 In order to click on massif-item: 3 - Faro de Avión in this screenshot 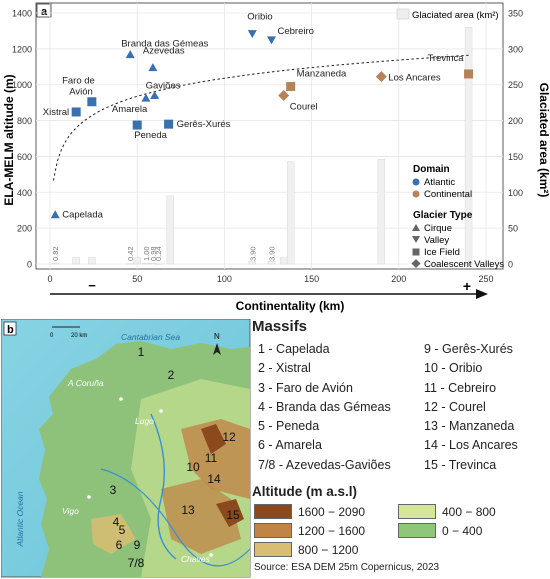, I will do `click(305, 387)`.